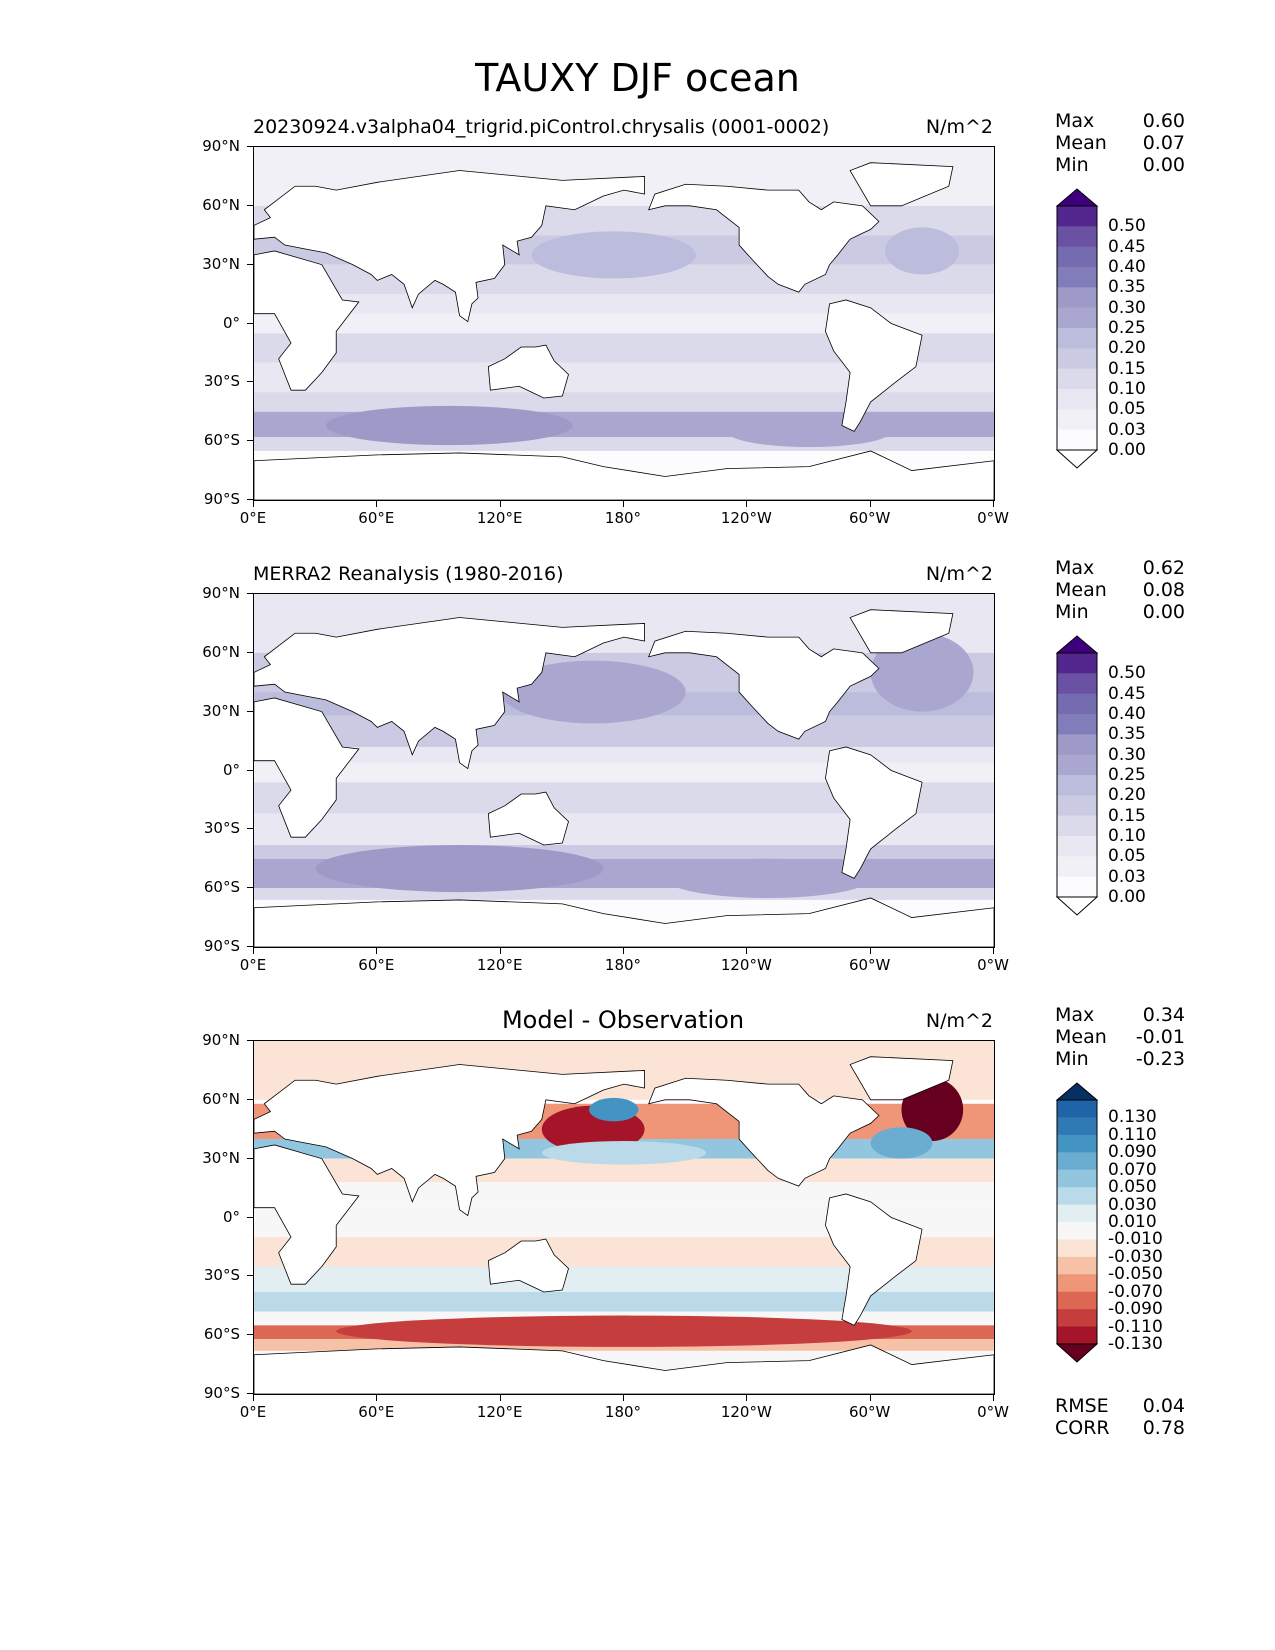 The width and height of the screenshot is (1275, 1650). I want to click on figure-title: TAUXY DJF ocean, so click(637, 78).